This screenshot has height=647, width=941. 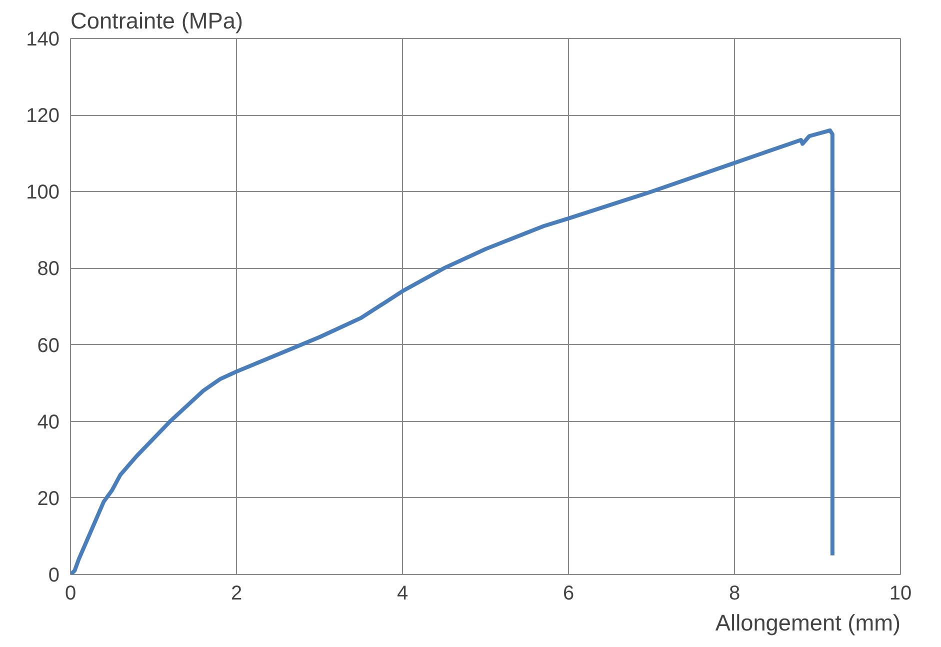 What do you see at coordinates (48, 345) in the screenshot?
I see `y-tick-label: 60` at bounding box center [48, 345].